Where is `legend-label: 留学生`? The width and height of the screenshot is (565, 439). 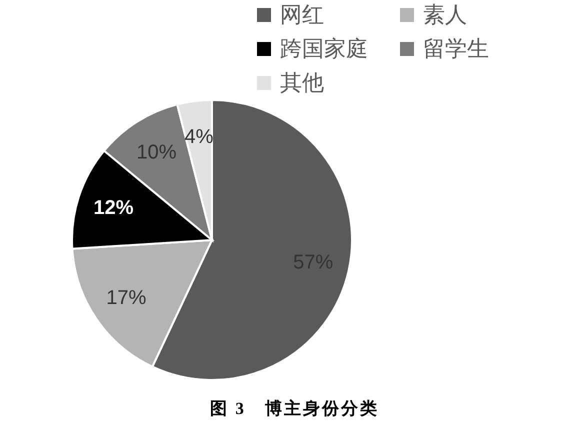
legend-label: 留学生 is located at coordinates (456, 50).